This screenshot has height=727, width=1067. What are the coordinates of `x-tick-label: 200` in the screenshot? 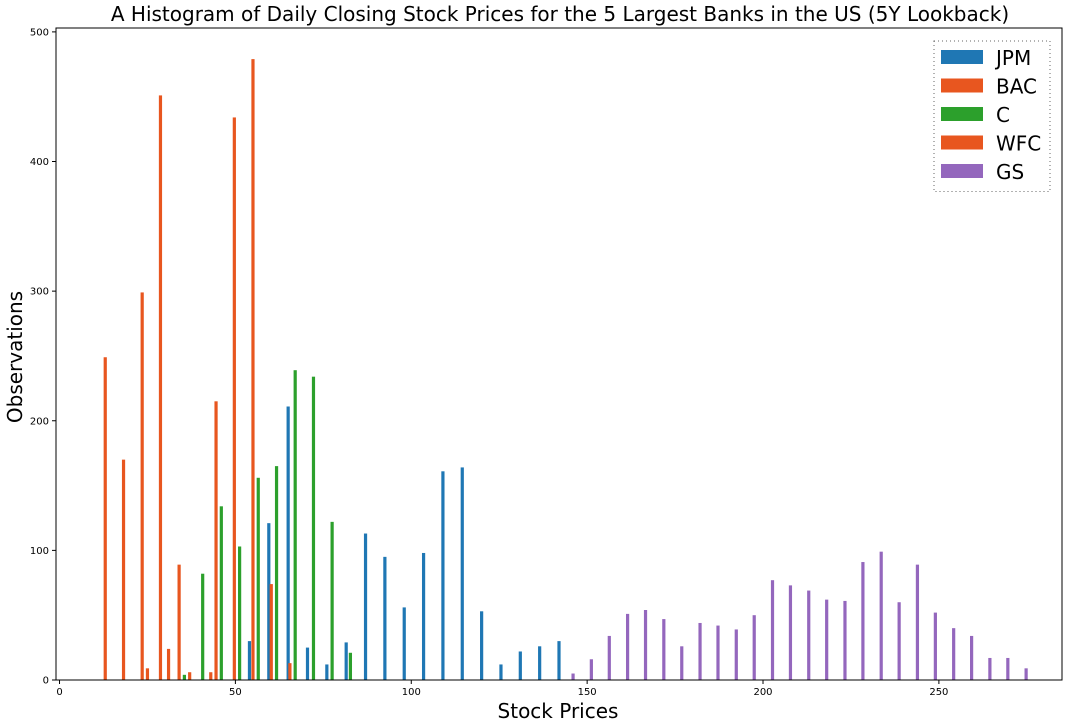 It's located at (762, 692).